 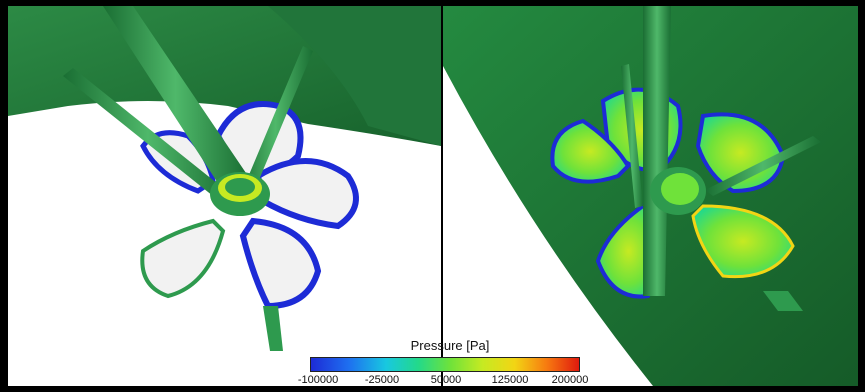 What do you see at coordinates (570, 380) in the screenshot?
I see `legend-tick: 200000` at bounding box center [570, 380].